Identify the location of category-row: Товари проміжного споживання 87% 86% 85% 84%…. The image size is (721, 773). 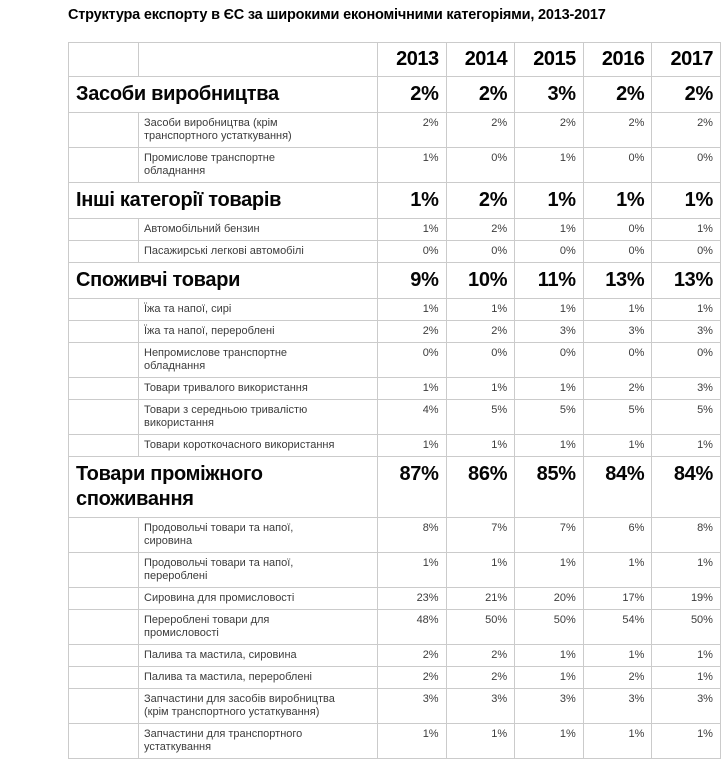
(394, 487).